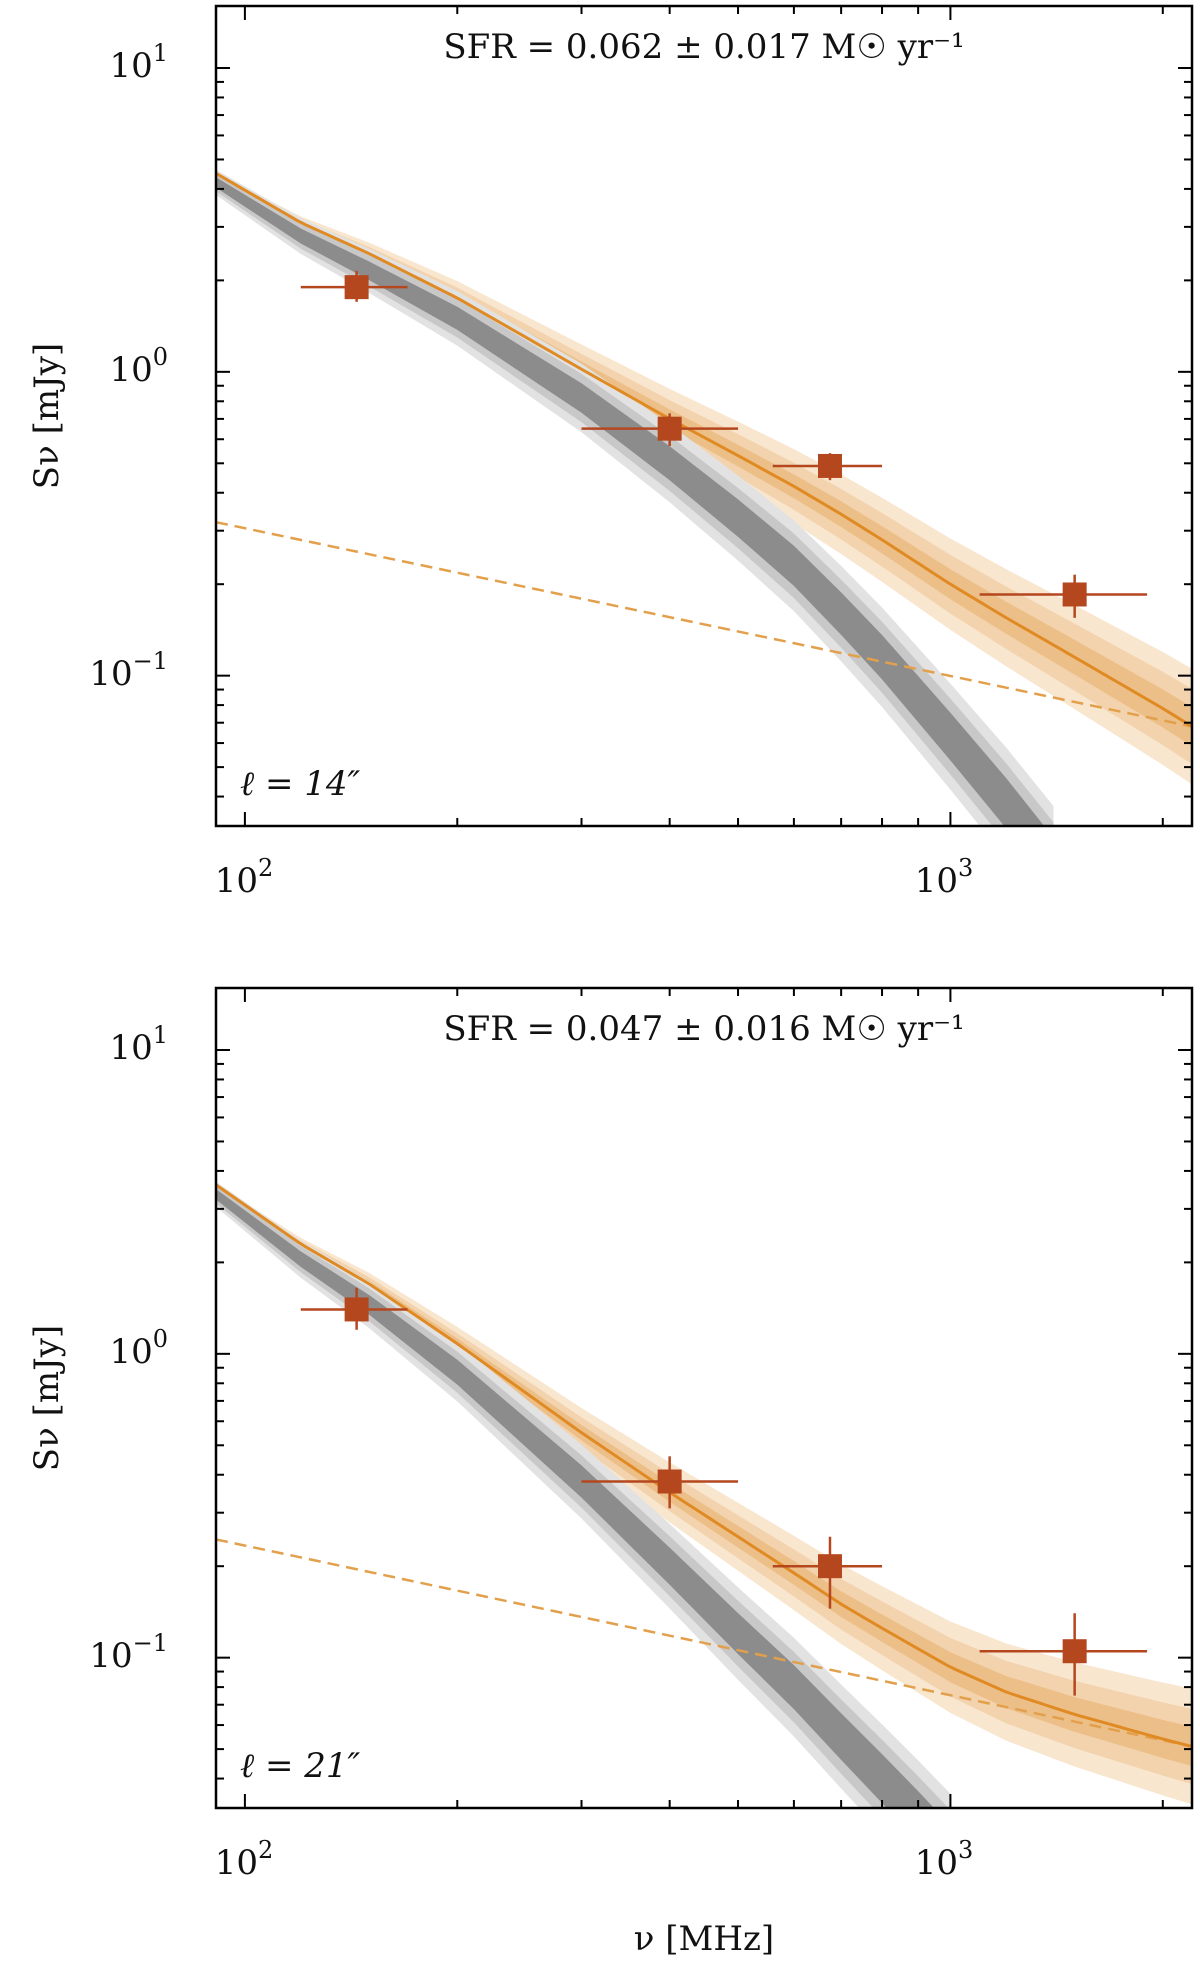 This screenshot has width=1200, height=1971. What do you see at coordinates (703, 47) in the screenshot?
I see `sfr-annotation: SFR = 0.062 ± 0.017 M☉ yr⁻¹` at bounding box center [703, 47].